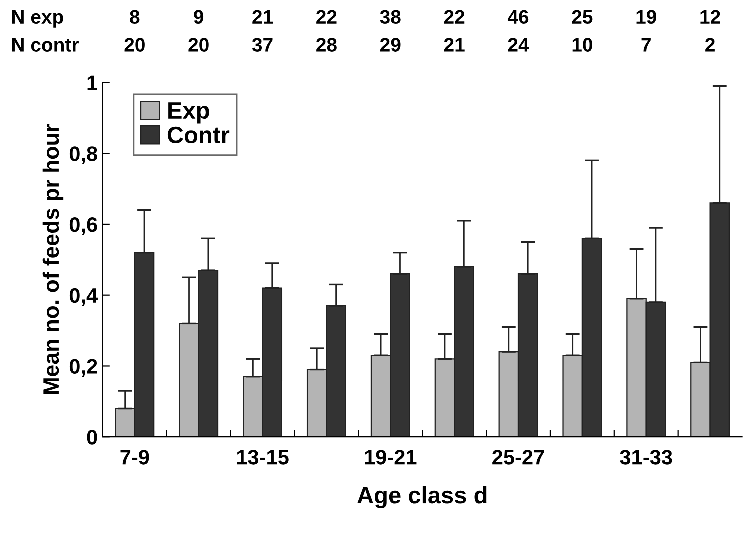  I want to click on text: 2, so click(710, 45).